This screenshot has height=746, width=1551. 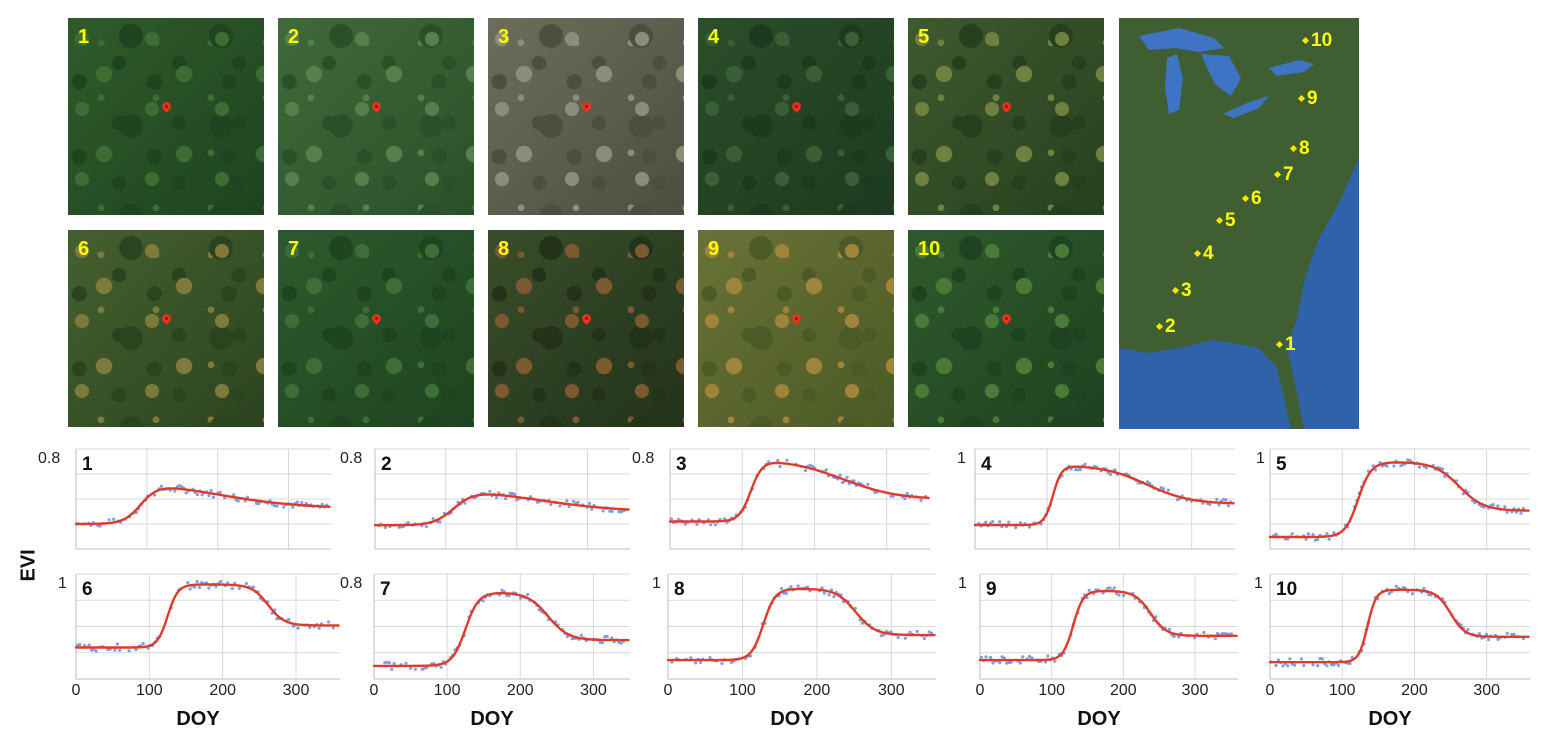 What do you see at coordinates (376, 116) in the screenshot?
I see `aerial-photo: 2` at bounding box center [376, 116].